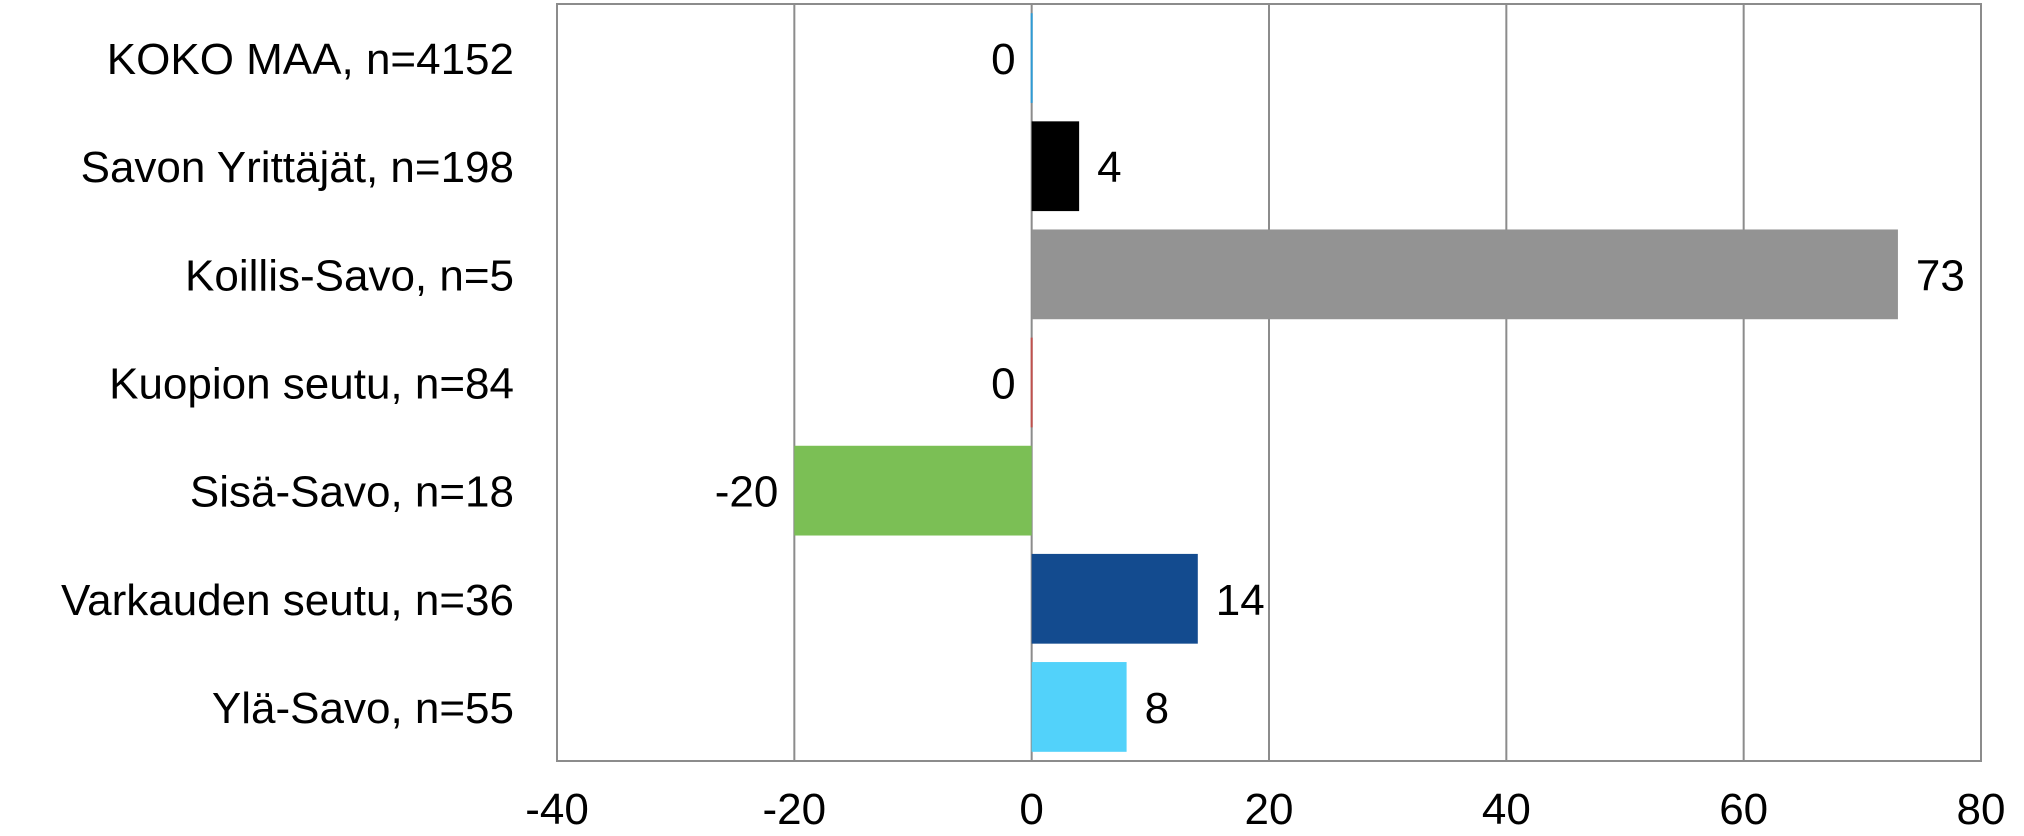 The image size is (2024, 836). Describe the element at coordinates (747, 492) in the screenshot. I see `data-label: -20` at that location.